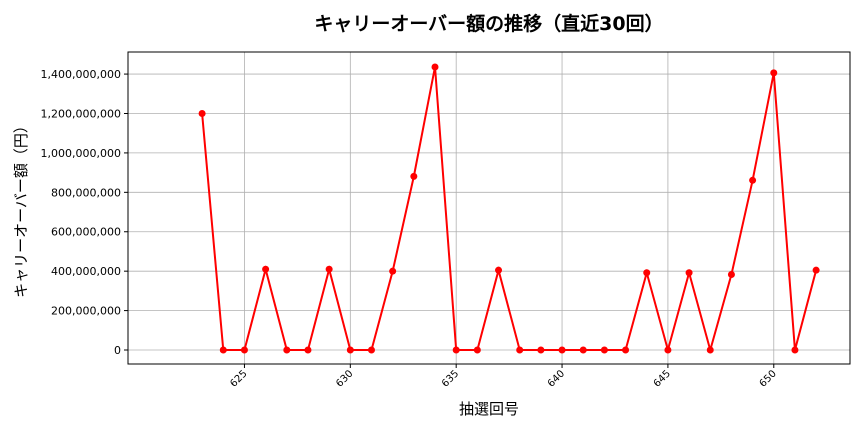 This screenshot has height=436, width=864. What do you see at coordinates (86, 311) in the screenshot?
I see `y-tick-label: 200,000,000` at bounding box center [86, 311].